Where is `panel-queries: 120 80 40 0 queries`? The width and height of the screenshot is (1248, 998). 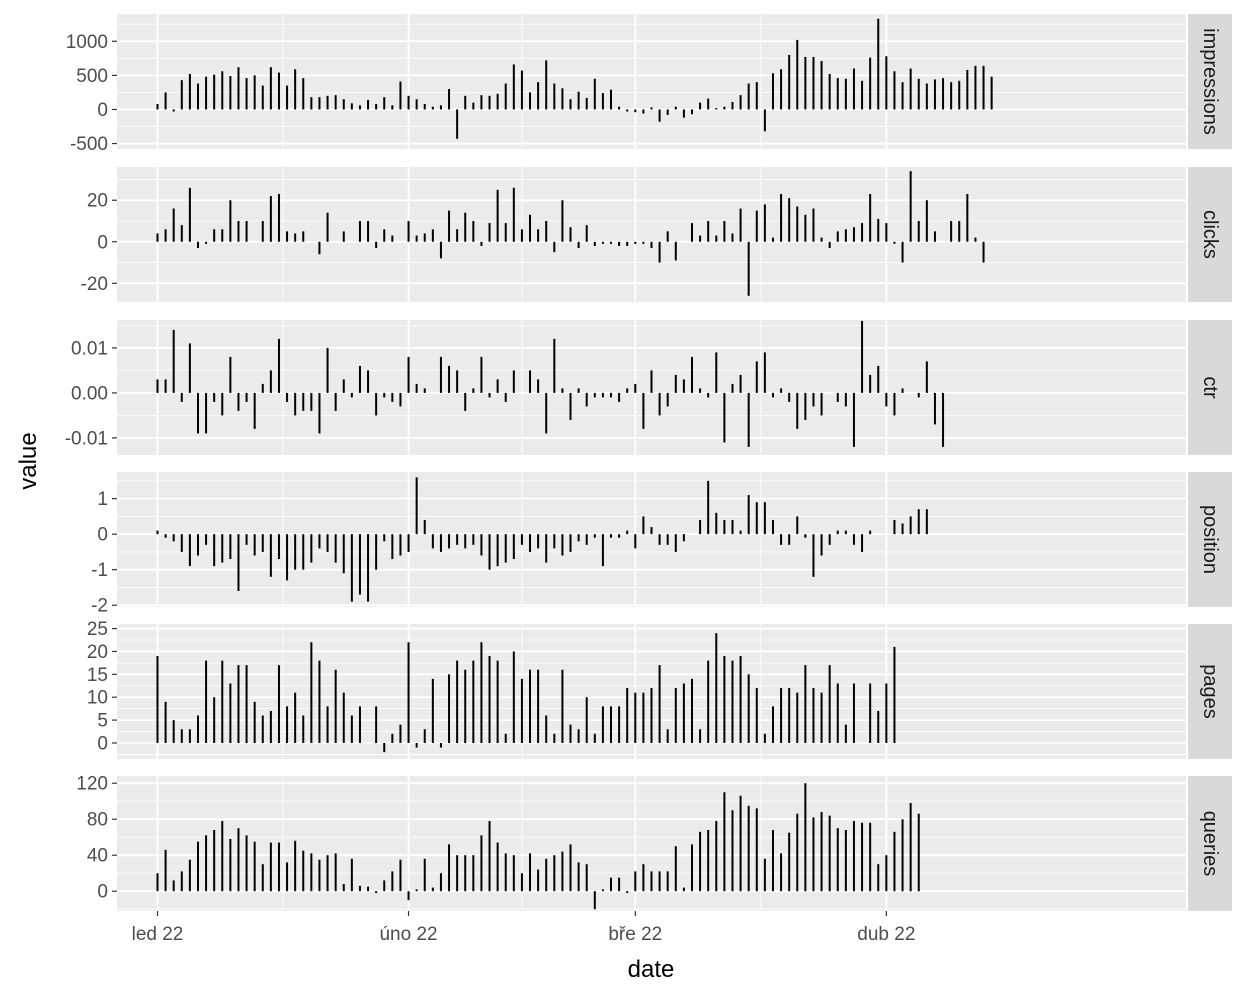
panel-queries: 120 80 40 0 queries is located at coordinates (654, 842).